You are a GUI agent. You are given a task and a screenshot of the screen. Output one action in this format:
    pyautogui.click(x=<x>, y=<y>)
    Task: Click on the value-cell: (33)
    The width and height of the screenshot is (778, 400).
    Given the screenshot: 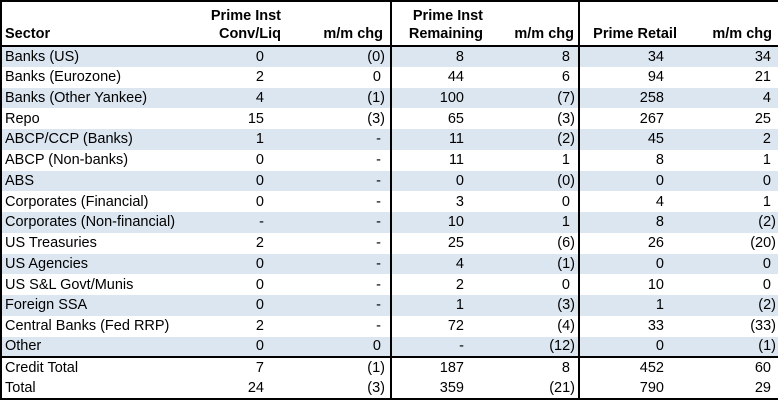 What is the action you would take?
    pyautogui.click(x=763, y=326)
    